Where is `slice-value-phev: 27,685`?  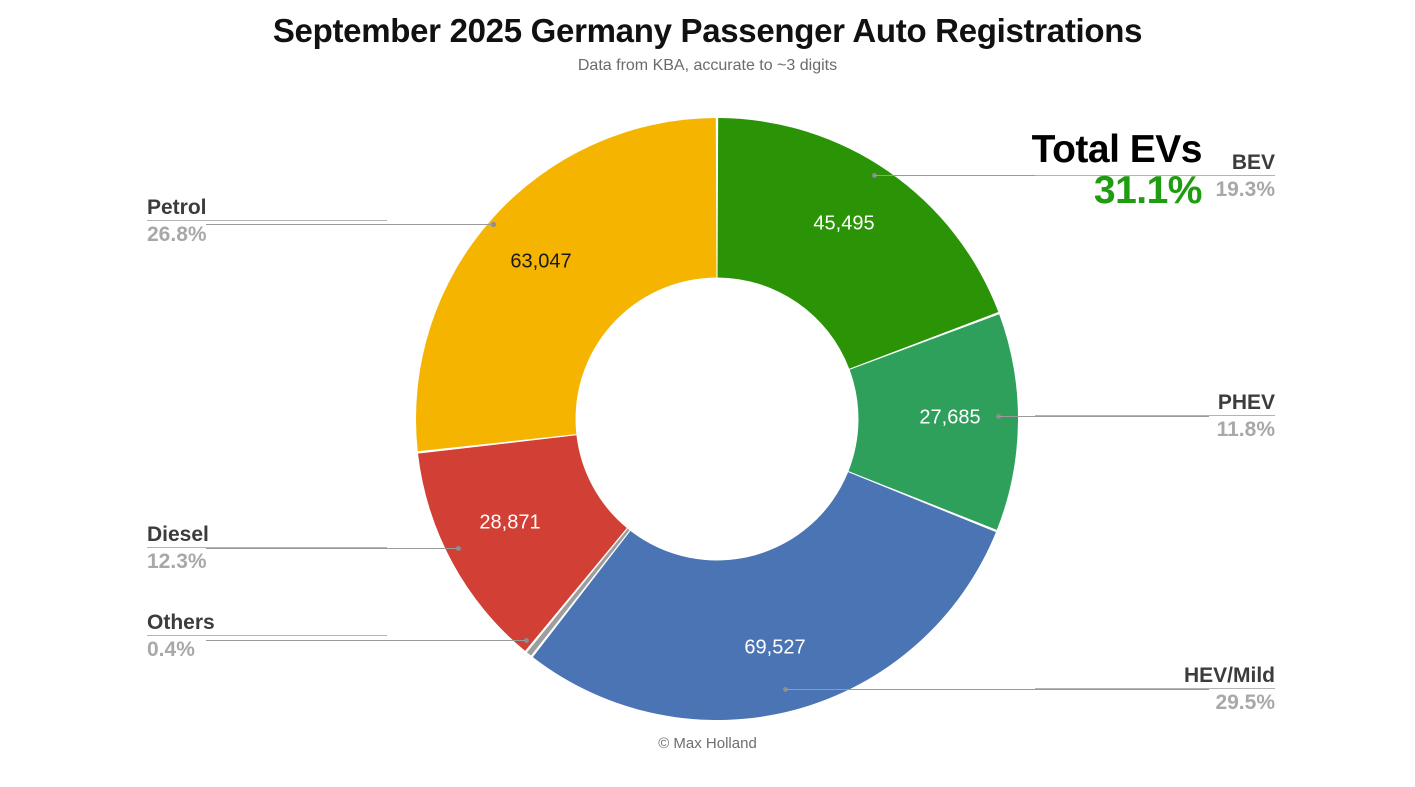 slice-value-phev: 27,685 is located at coordinates (950, 417).